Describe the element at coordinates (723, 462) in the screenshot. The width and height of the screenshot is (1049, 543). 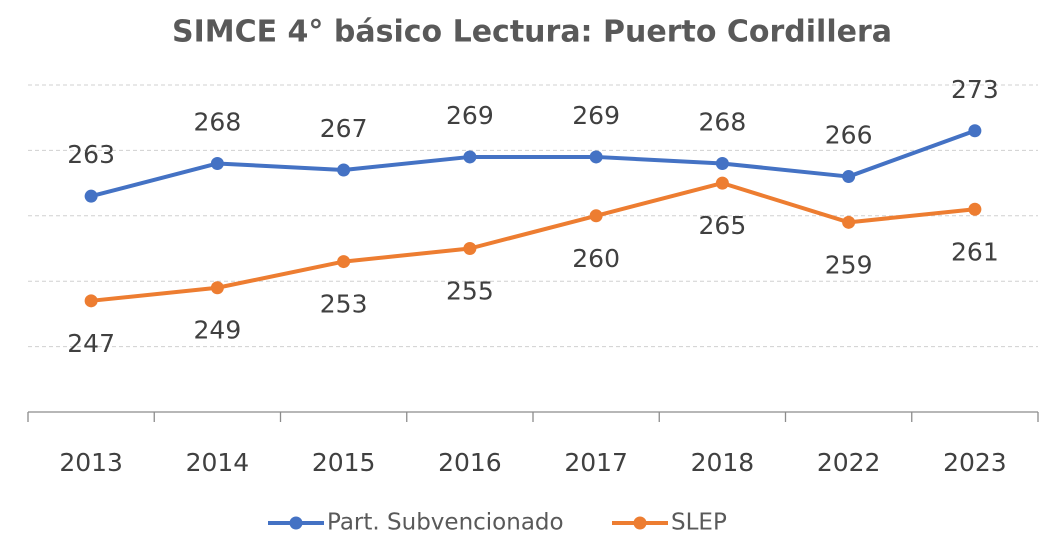
I see `x-tick-label: 2018` at that location.